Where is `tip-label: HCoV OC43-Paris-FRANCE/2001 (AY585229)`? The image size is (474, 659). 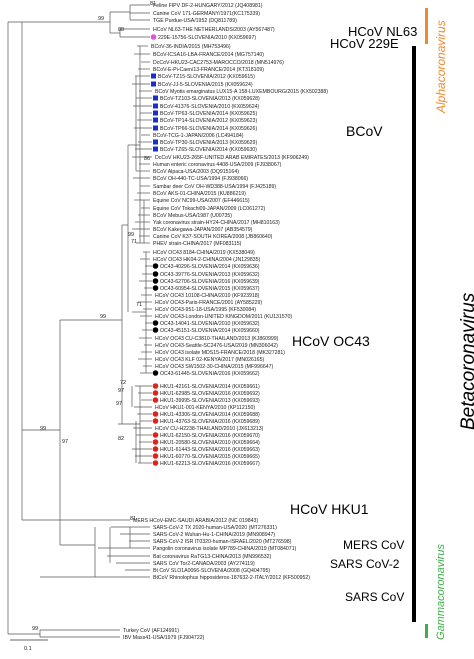 tip-label: HCoV OC43-Paris-FRANCE/2001 (AY585229) is located at coordinates (208, 303).